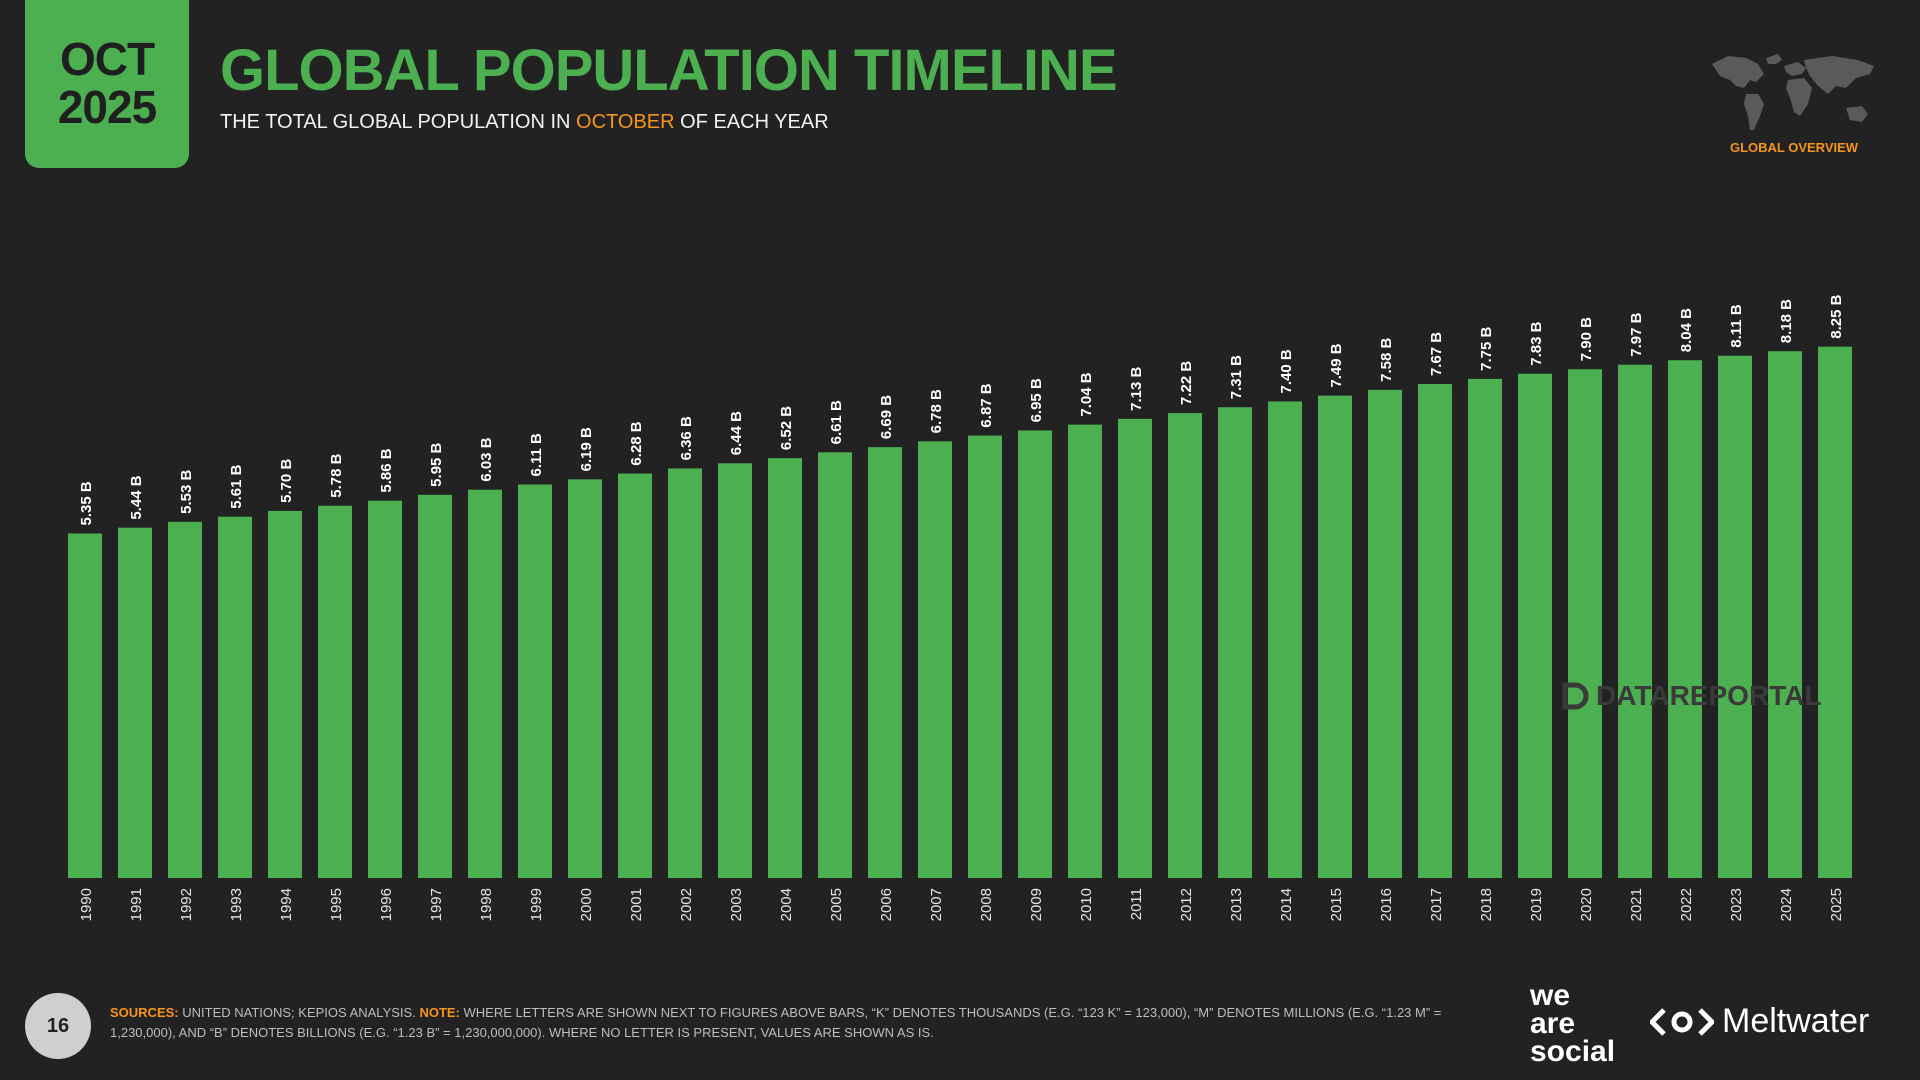 The width and height of the screenshot is (1920, 1080). I want to click on bar-1996, so click(385, 689).